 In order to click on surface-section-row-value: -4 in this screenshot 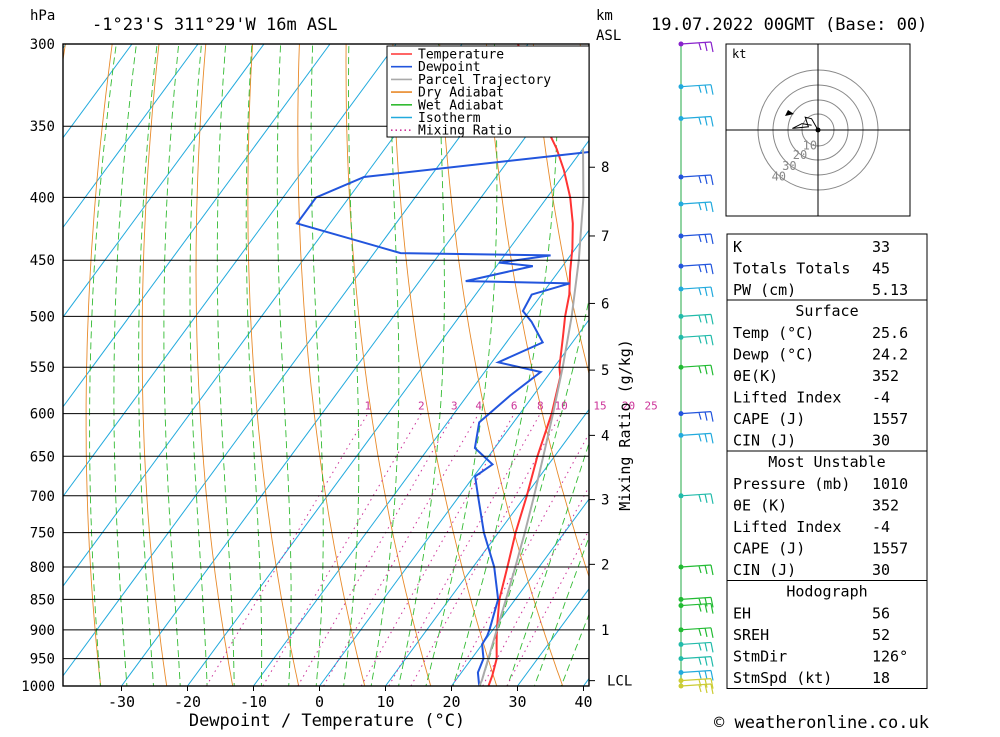, I will do `click(881, 398)`.